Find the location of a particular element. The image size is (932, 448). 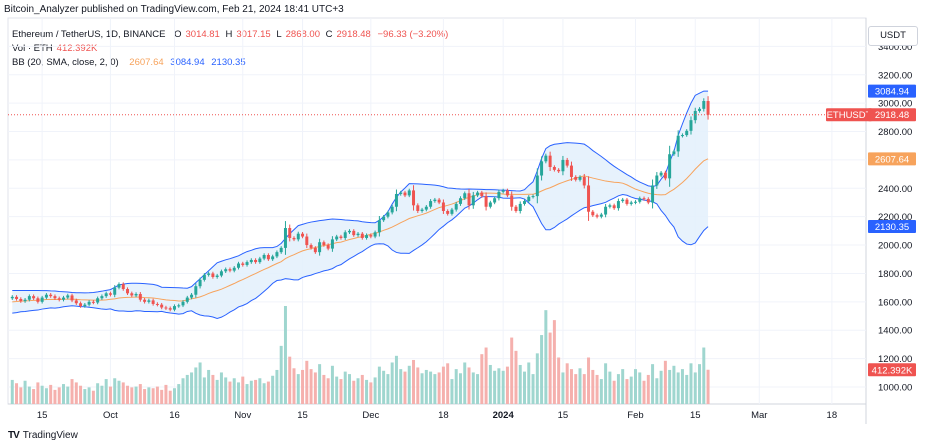

volume-label: Vol · ETH is located at coordinates (32, 48).